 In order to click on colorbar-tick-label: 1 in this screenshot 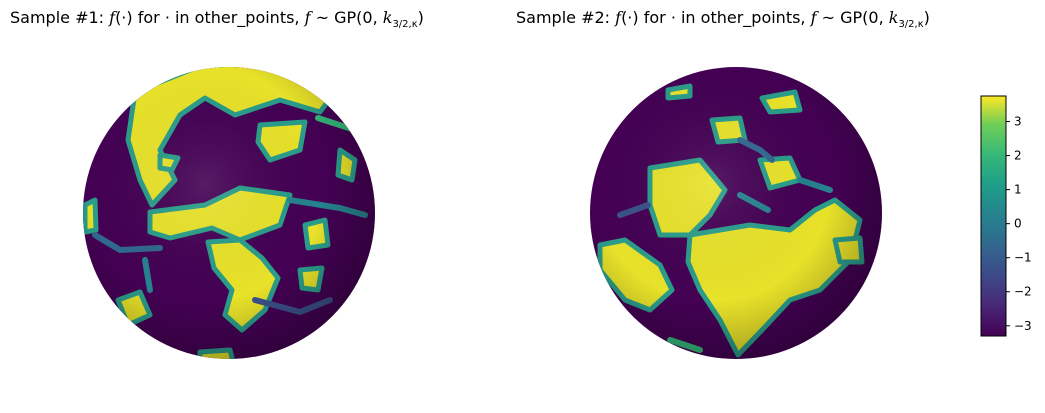, I will do `click(1018, 190)`.